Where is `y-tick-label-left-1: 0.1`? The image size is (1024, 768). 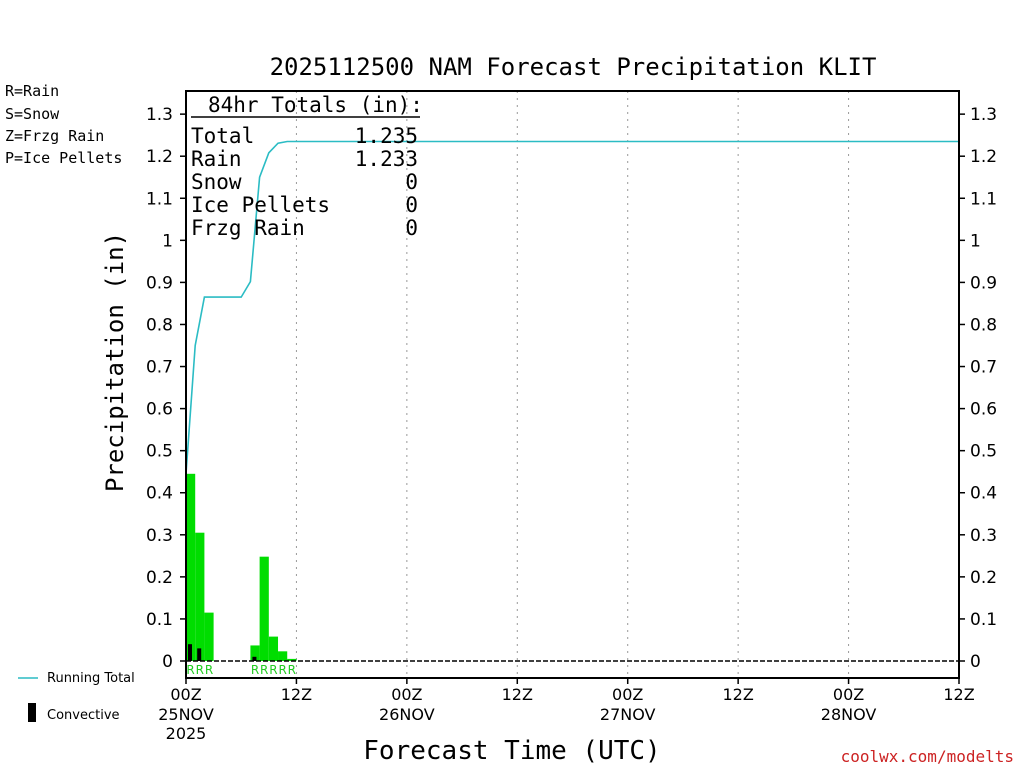 y-tick-label-left-1: 0.1 is located at coordinates (159, 620).